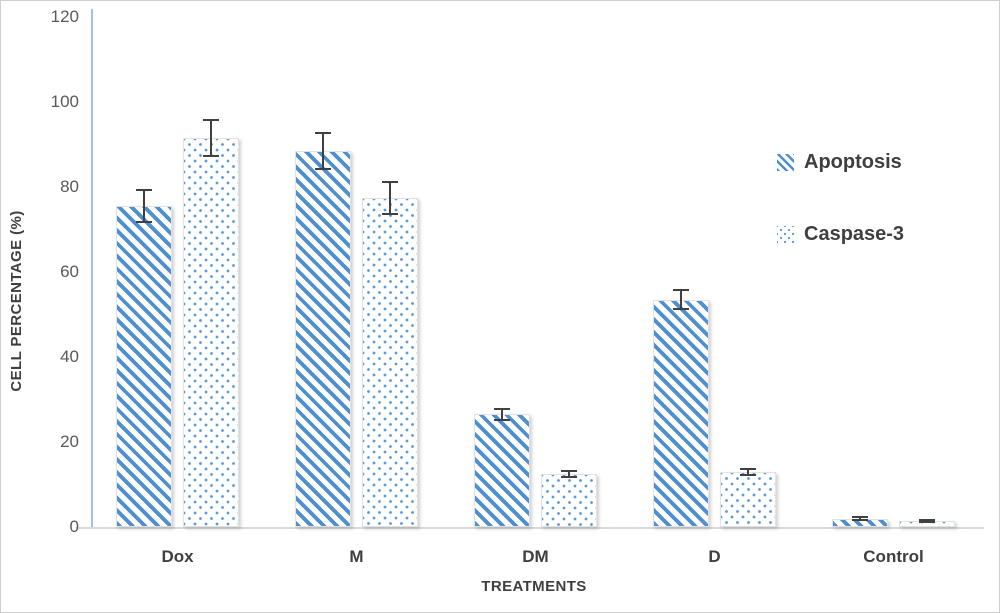  Describe the element at coordinates (69, 186) in the screenshot. I see `y-tick-label-80: 80` at that location.